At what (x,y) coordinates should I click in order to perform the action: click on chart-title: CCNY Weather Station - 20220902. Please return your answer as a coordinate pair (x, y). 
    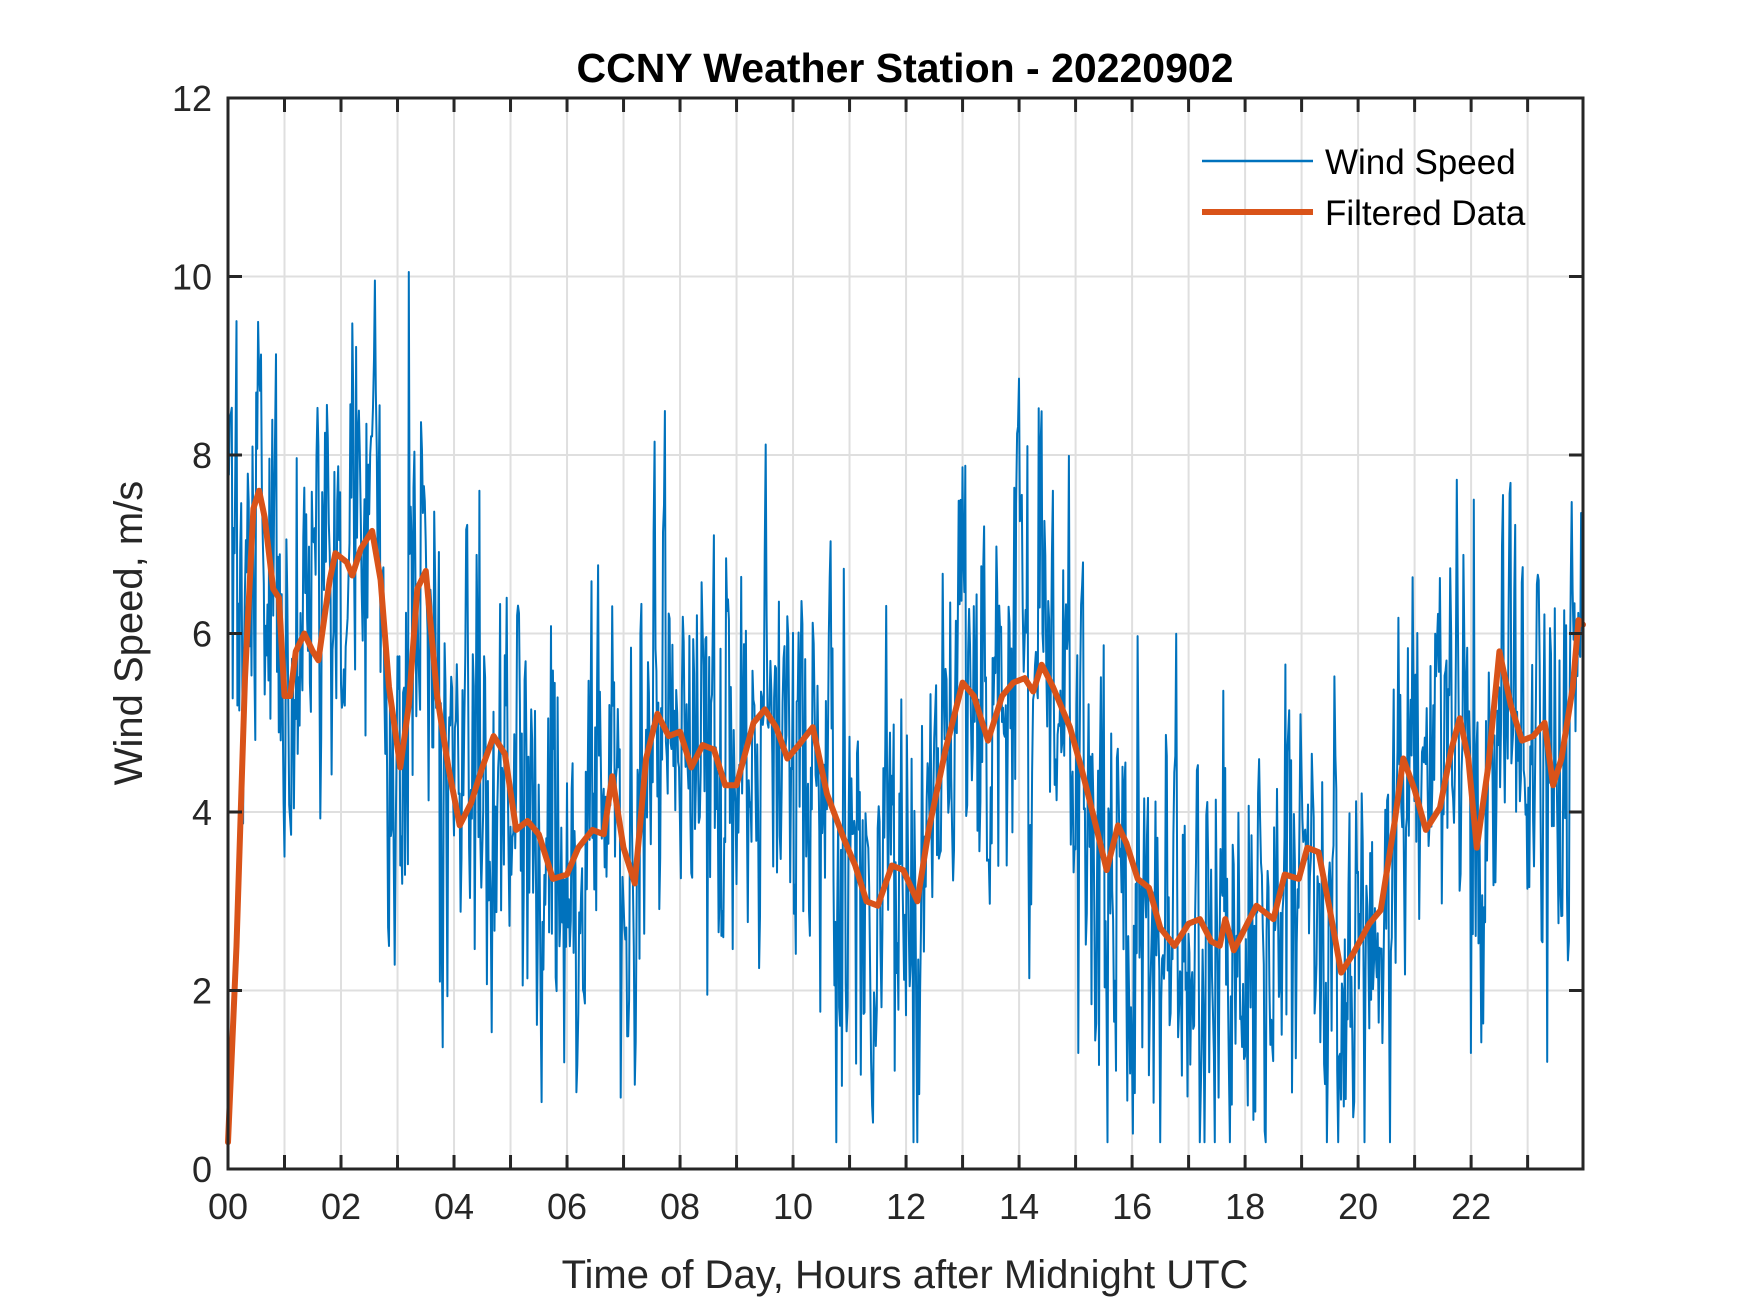
    Looking at the image, I should click on (904, 68).